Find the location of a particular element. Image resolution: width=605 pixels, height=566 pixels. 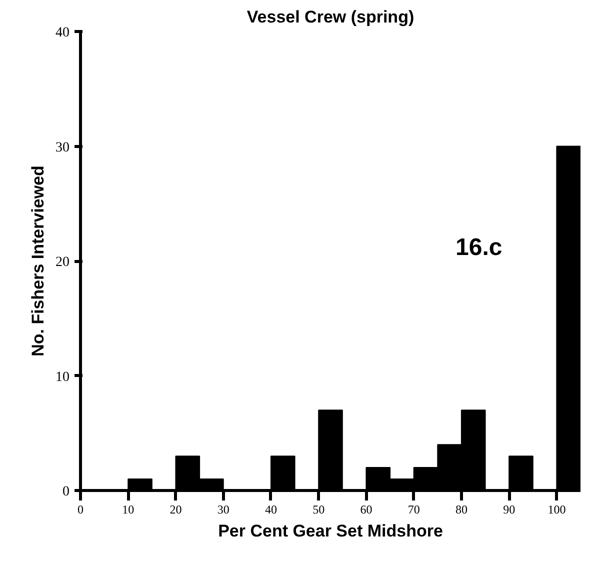

y-tick-label: 40 is located at coordinates (63, 33).